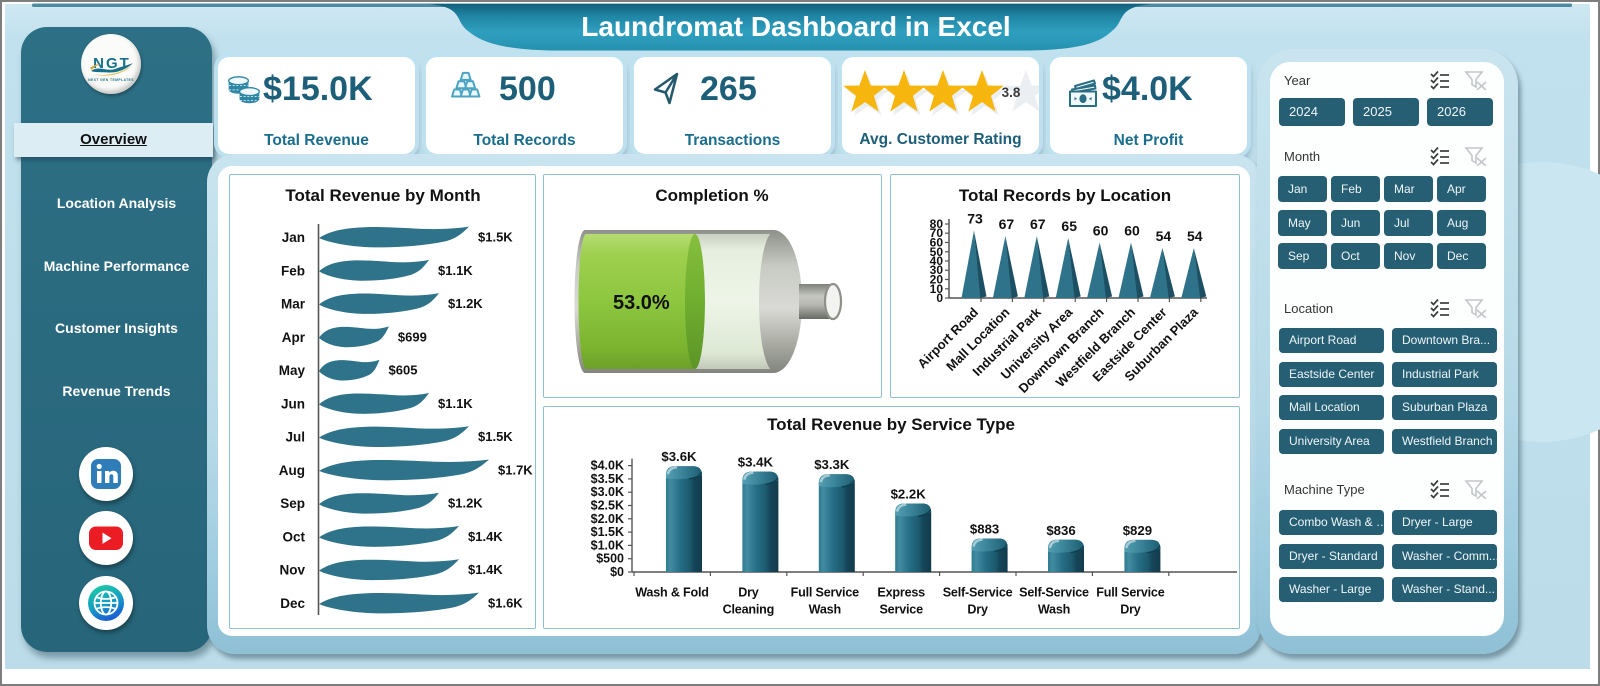 This screenshot has width=1600, height=686. I want to click on svg-text: Jan, so click(293, 237).